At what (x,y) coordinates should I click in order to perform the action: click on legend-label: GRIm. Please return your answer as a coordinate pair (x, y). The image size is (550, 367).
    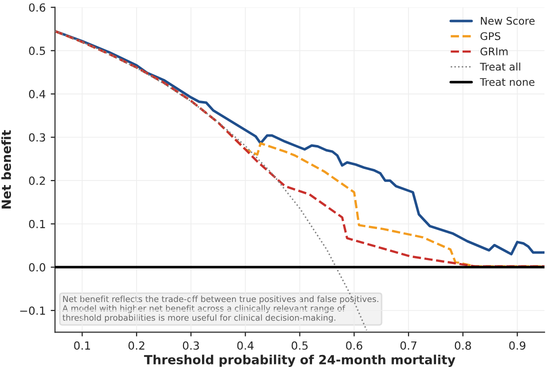
    Looking at the image, I should click on (494, 51).